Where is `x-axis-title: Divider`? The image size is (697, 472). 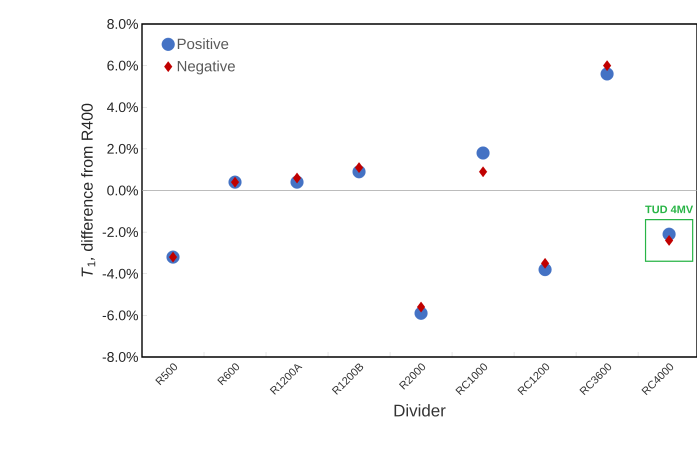 x-axis-title: Divider is located at coordinates (420, 410).